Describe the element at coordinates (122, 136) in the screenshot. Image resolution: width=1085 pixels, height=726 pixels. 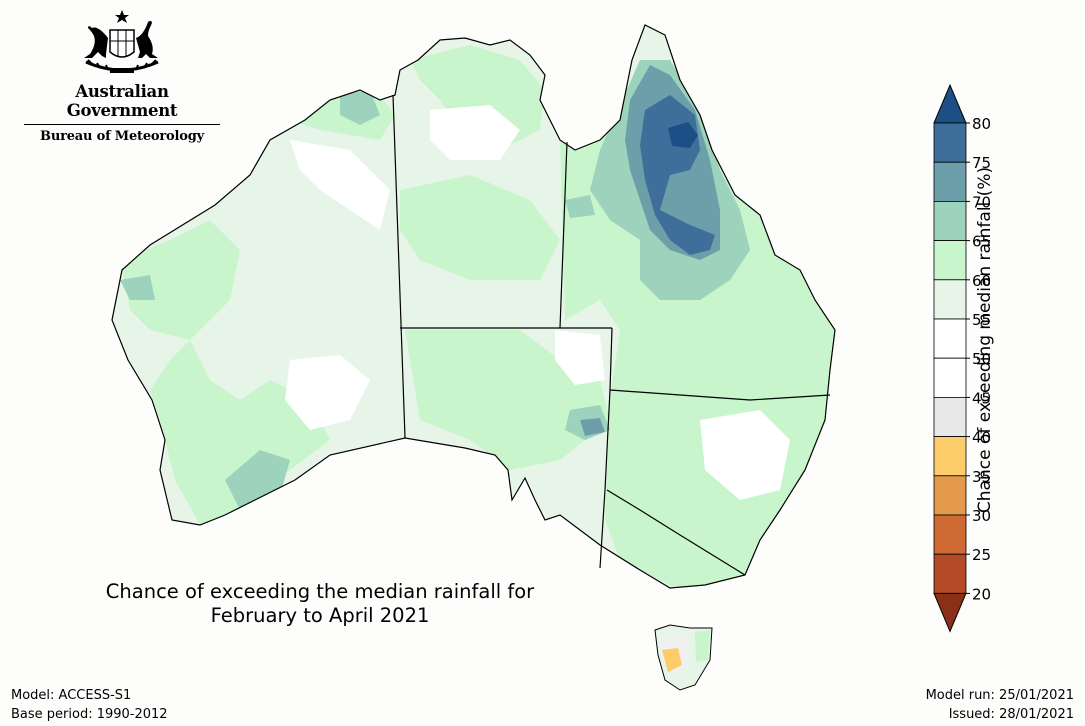
I see `bureau-name: Bureau of Meteorology` at that location.